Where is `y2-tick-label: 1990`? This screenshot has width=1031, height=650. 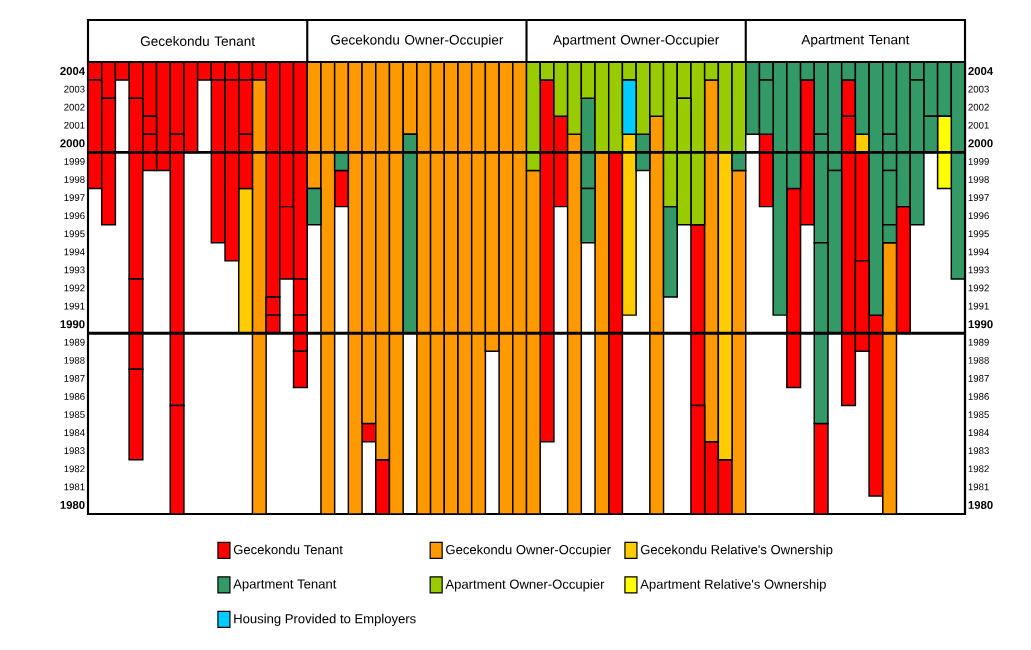
y2-tick-label: 1990 is located at coordinates (980, 324).